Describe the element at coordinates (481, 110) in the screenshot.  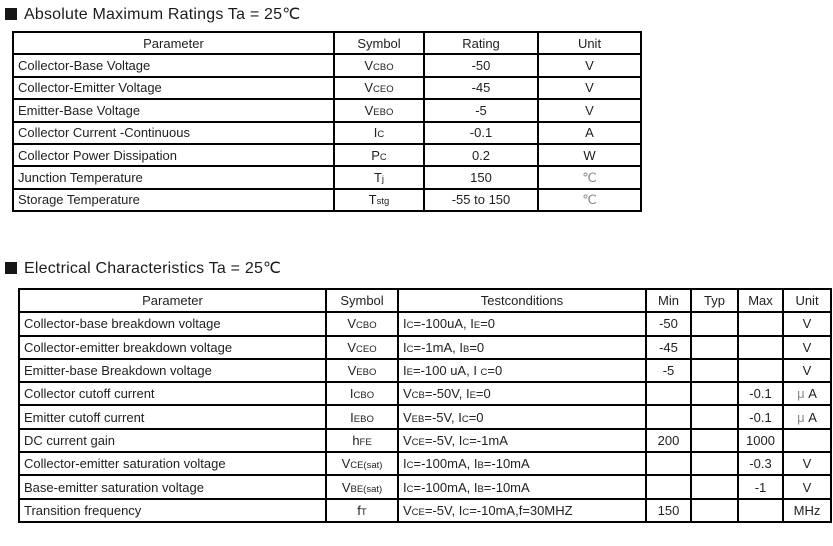
I see `table-cell: -5` at that location.